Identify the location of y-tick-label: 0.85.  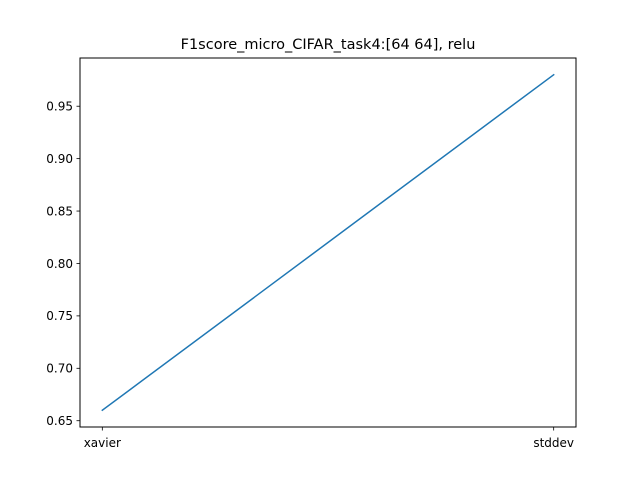
(59, 211).